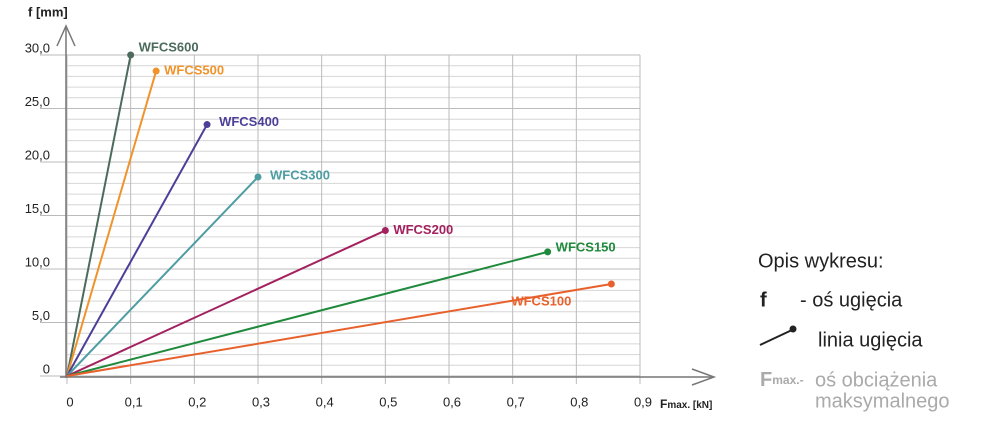 This screenshot has height=428, width=995. What do you see at coordinates (579, 401) in the screenshot?
I see `x-tick-label: 0,8` at bounding box center [579, 401].